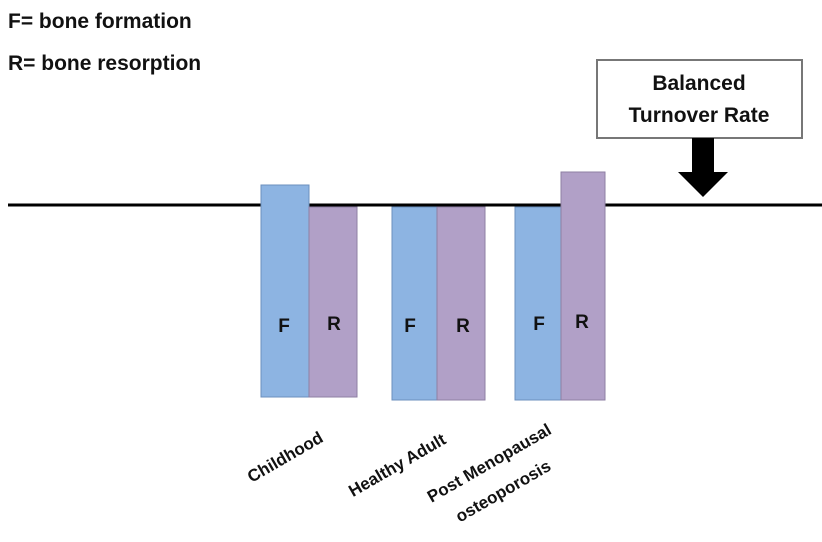 The image size is (822, 542). What do you see at coordinates (699, 115) in the screenshot?
I see `callout-line: Turnover Rate` at bounding box center [699, 115].